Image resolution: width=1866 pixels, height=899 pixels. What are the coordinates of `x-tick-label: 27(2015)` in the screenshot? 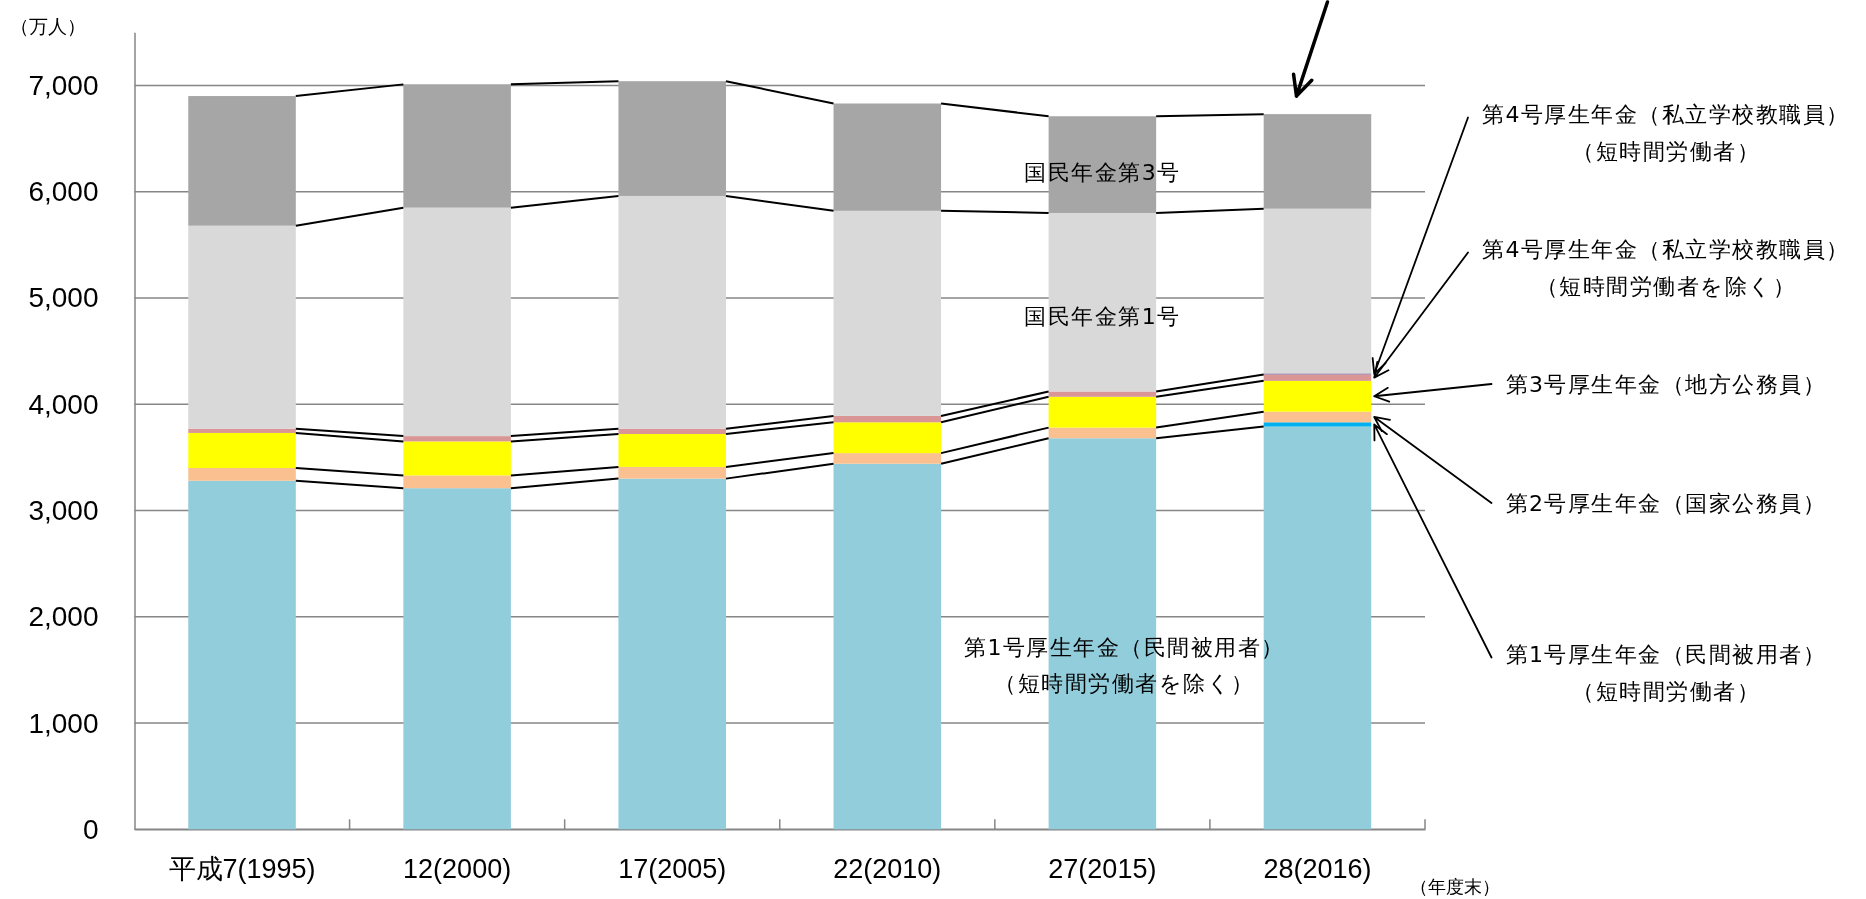 It's located at (1102, 869).